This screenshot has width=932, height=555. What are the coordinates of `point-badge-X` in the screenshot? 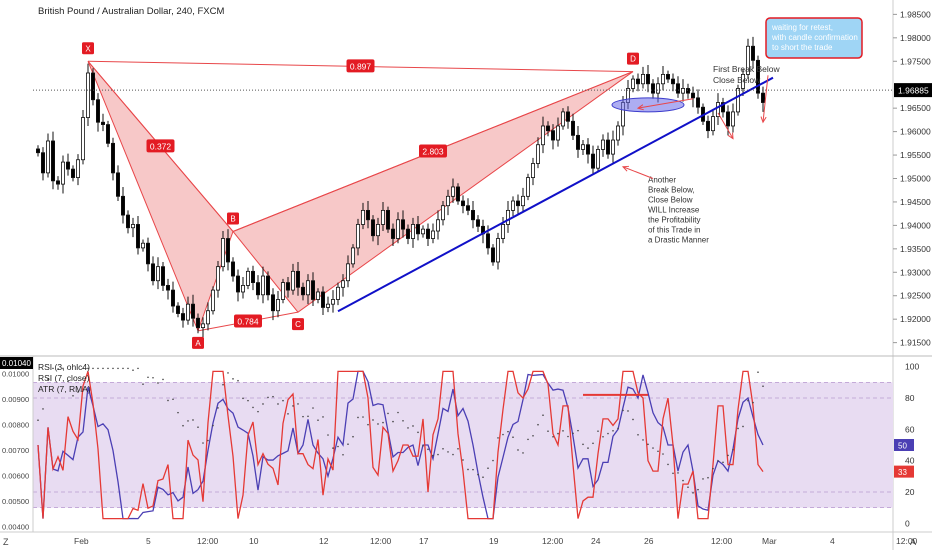 It's located at (88, 48).